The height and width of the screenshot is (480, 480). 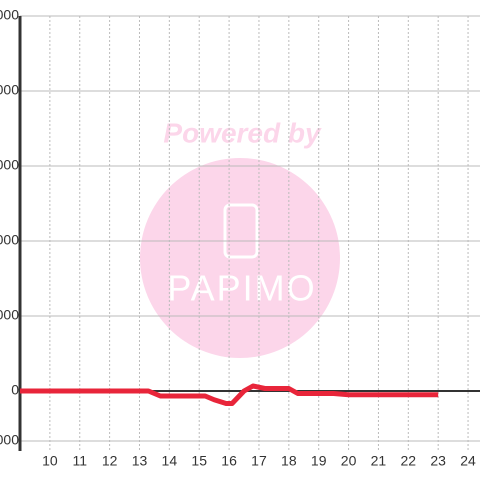 I want to click on x-tick-label: 18, so click(x=289, y=461).